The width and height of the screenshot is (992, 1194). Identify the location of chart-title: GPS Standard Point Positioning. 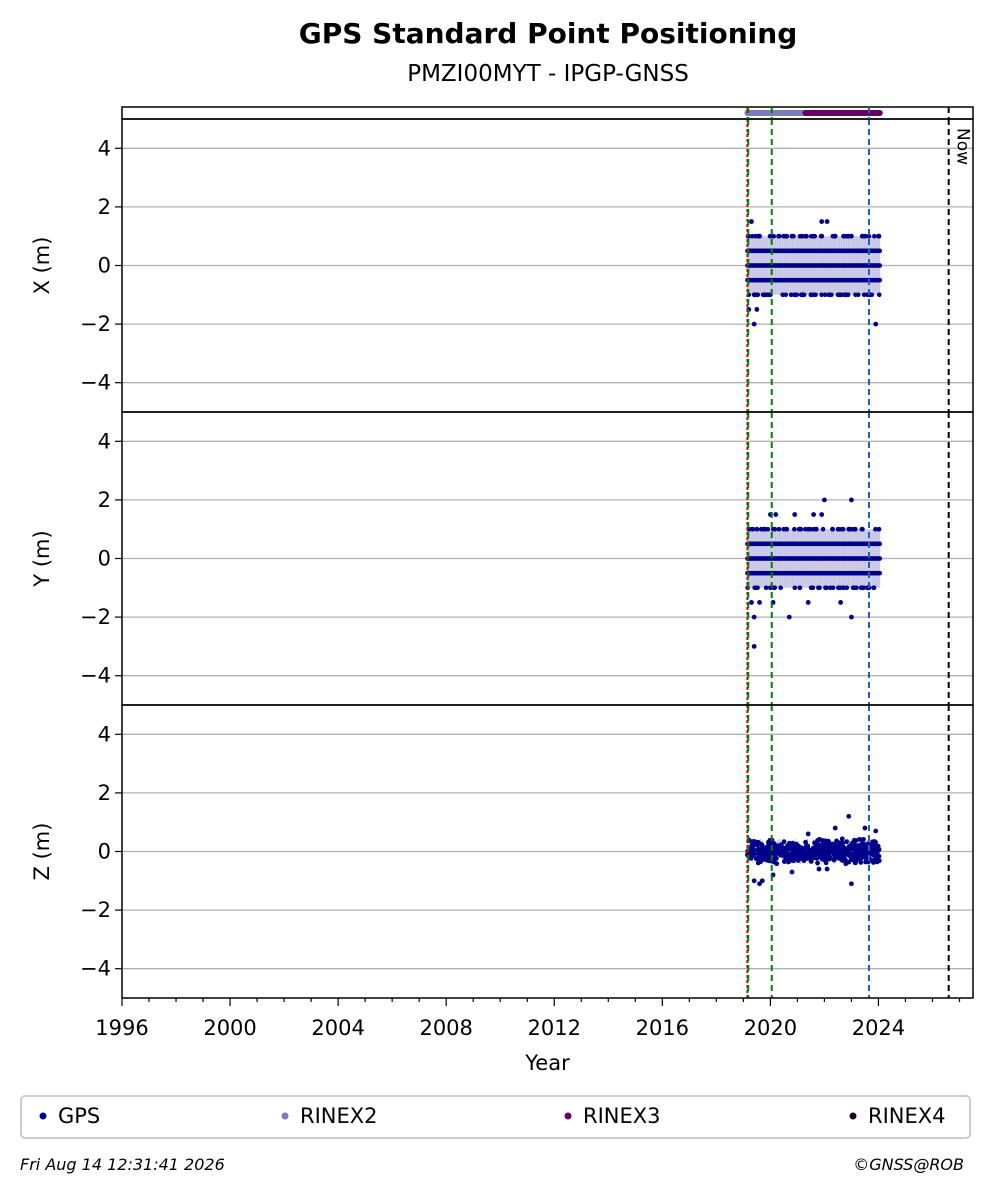
(548, 33).